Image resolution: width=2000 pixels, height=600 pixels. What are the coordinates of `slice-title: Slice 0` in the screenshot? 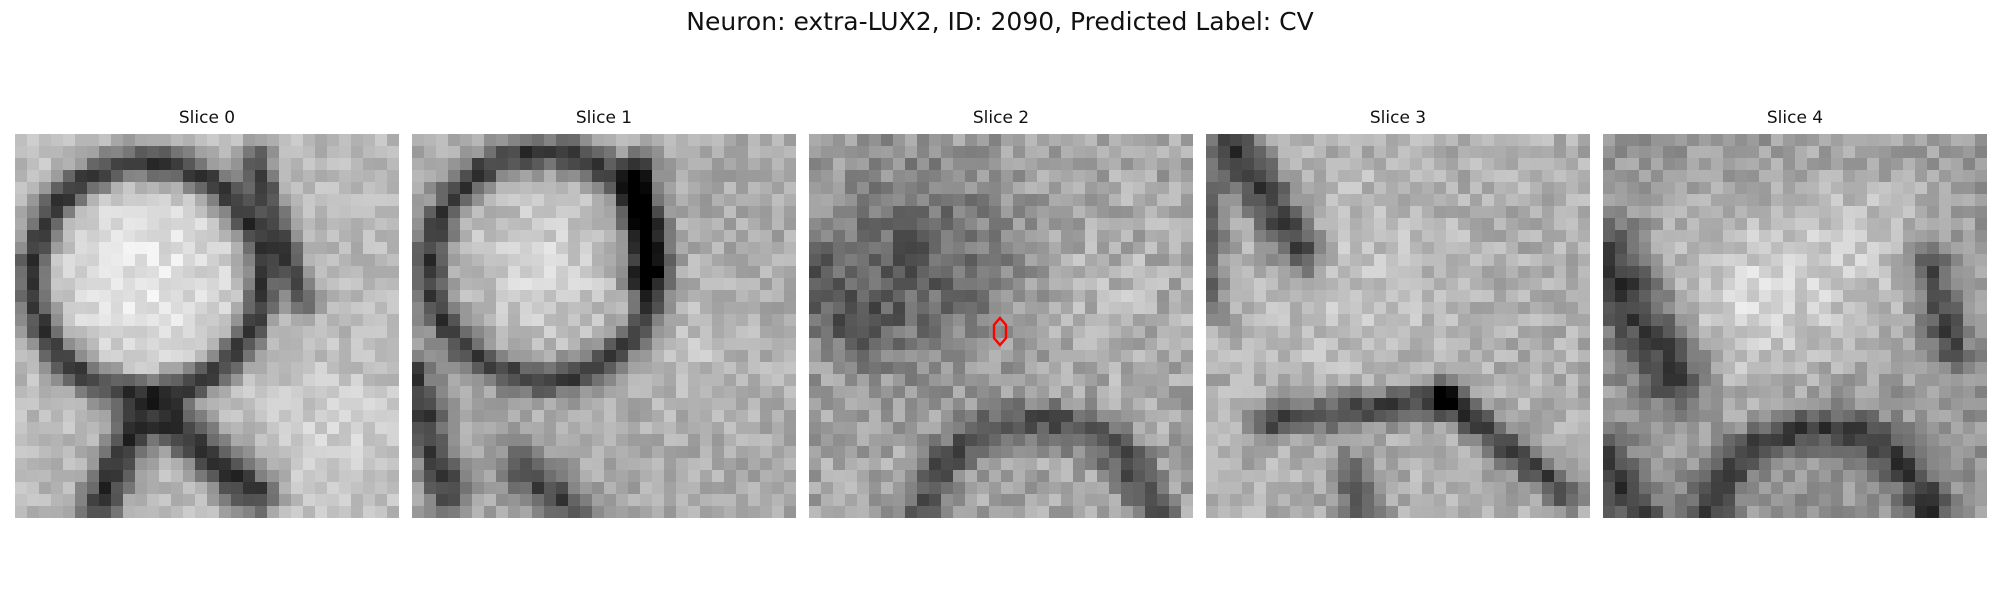 It's located at (207, 118).